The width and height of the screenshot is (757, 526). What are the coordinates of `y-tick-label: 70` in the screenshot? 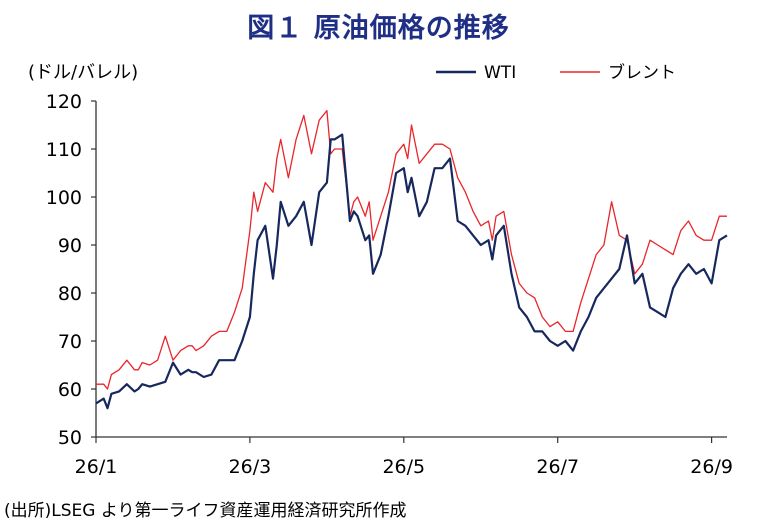 It's located at (70, 342).